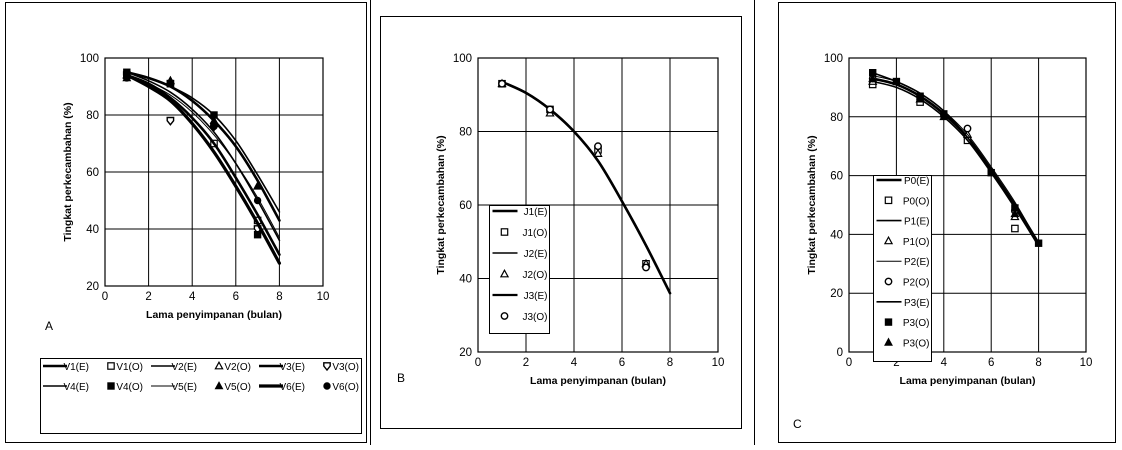 The width and height of the screenshot is (1122, 450). What do you see at coordinates (345, 367) in the screenshot?
I see `legend-entry-v3-o-label: V3(O)` at bounding box center [345, 367].